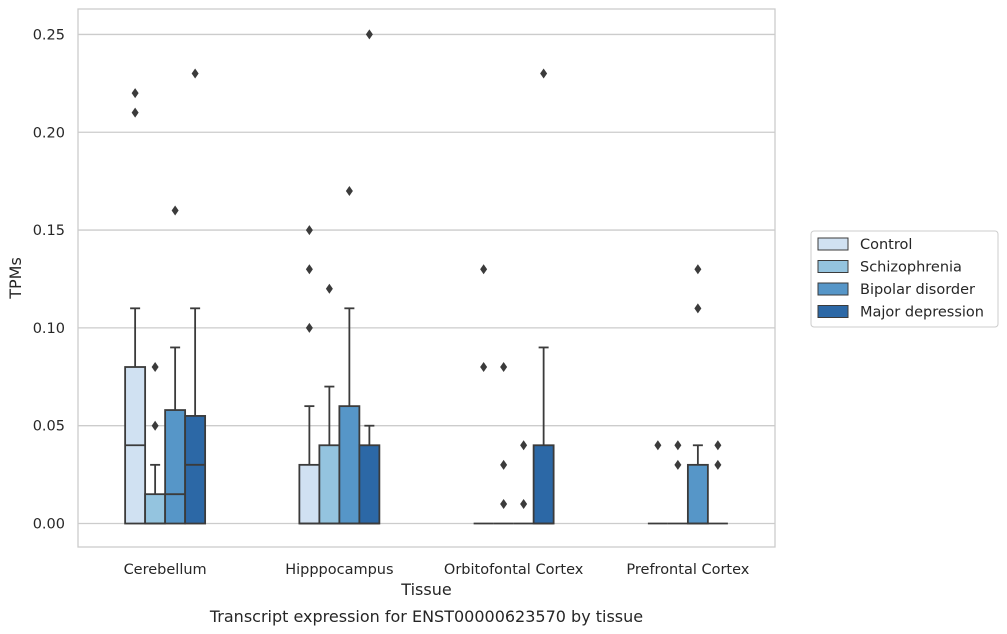 This screenshot has height=634, width=1007. Describe the element at coordinates (911, 268) in the screenshot. I see `legend-label: Schizophrenia` at that location.